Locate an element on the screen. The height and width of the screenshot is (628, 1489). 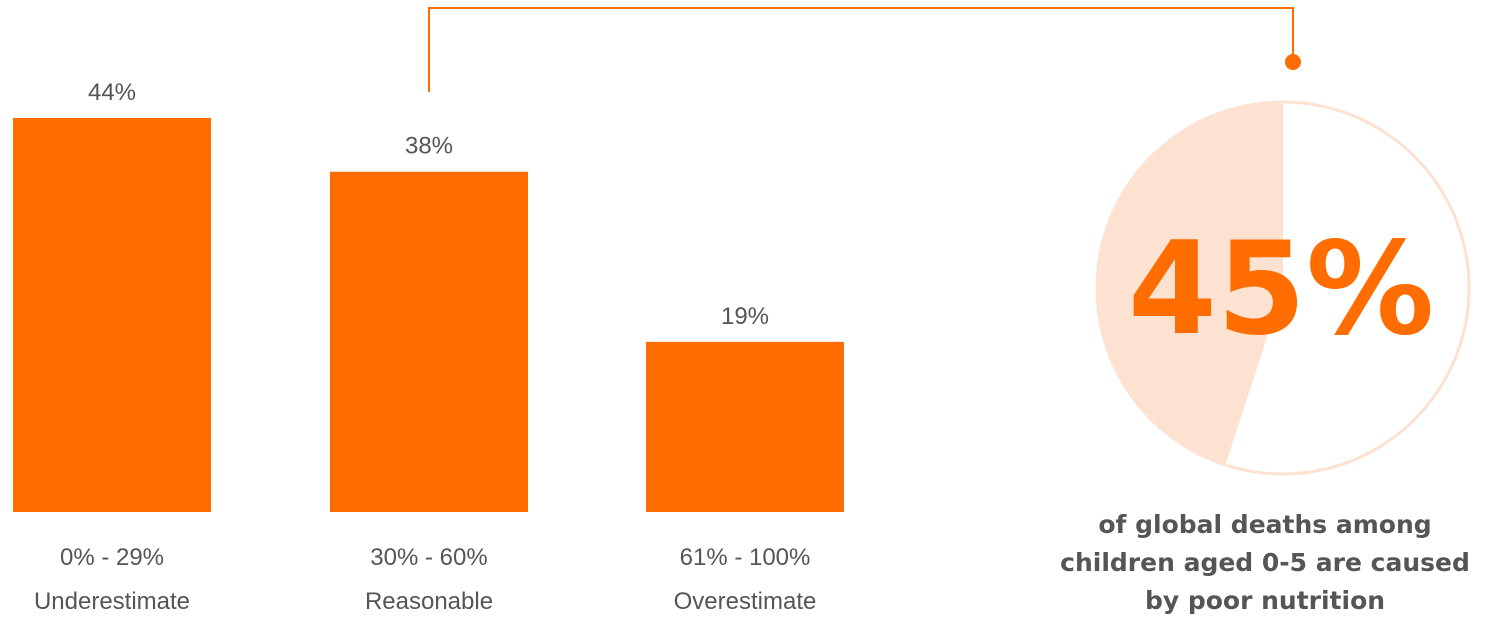
stat-caption-line: children aged 0-5 are caused is located at coordinates (1265, 562).